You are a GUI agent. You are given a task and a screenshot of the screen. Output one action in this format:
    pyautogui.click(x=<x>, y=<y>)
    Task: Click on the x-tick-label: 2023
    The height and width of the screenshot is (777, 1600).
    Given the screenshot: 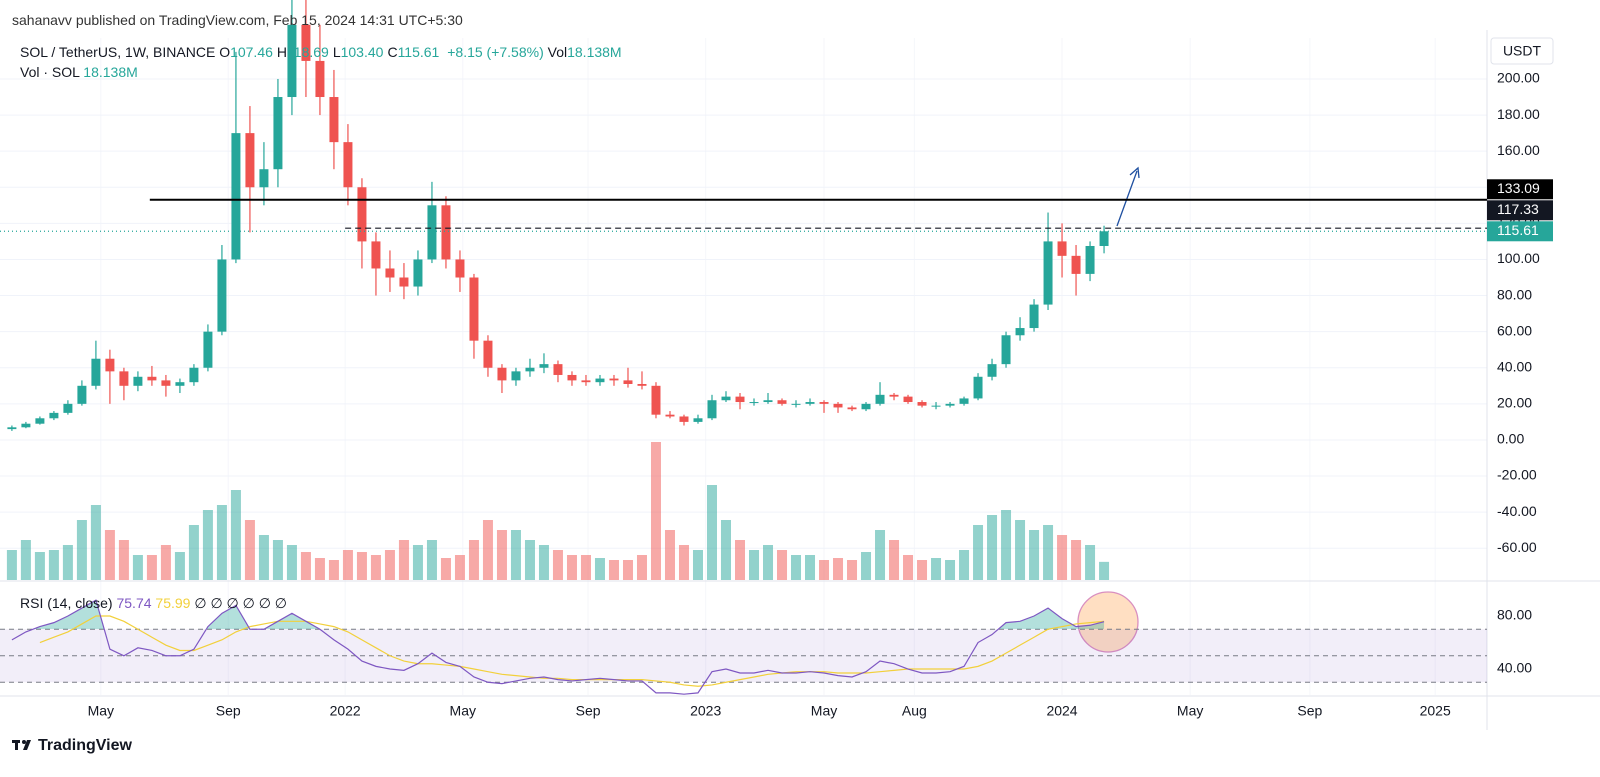 What is the action you would take?
    pyautogui.click(x=705, y=711)
    